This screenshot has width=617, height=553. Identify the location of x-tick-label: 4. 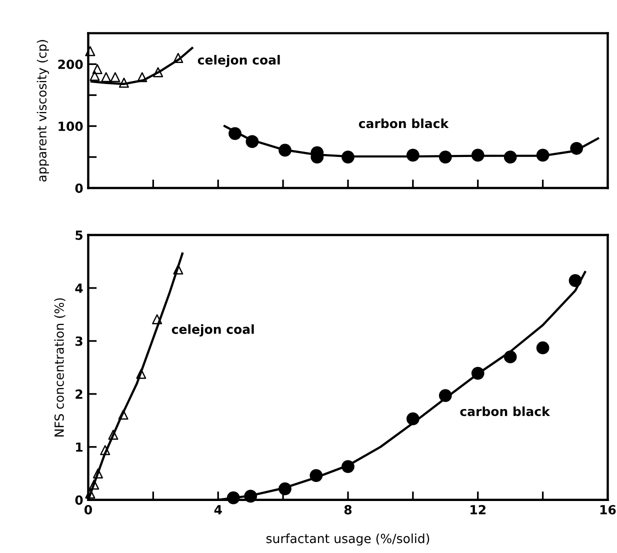
(218, 509).